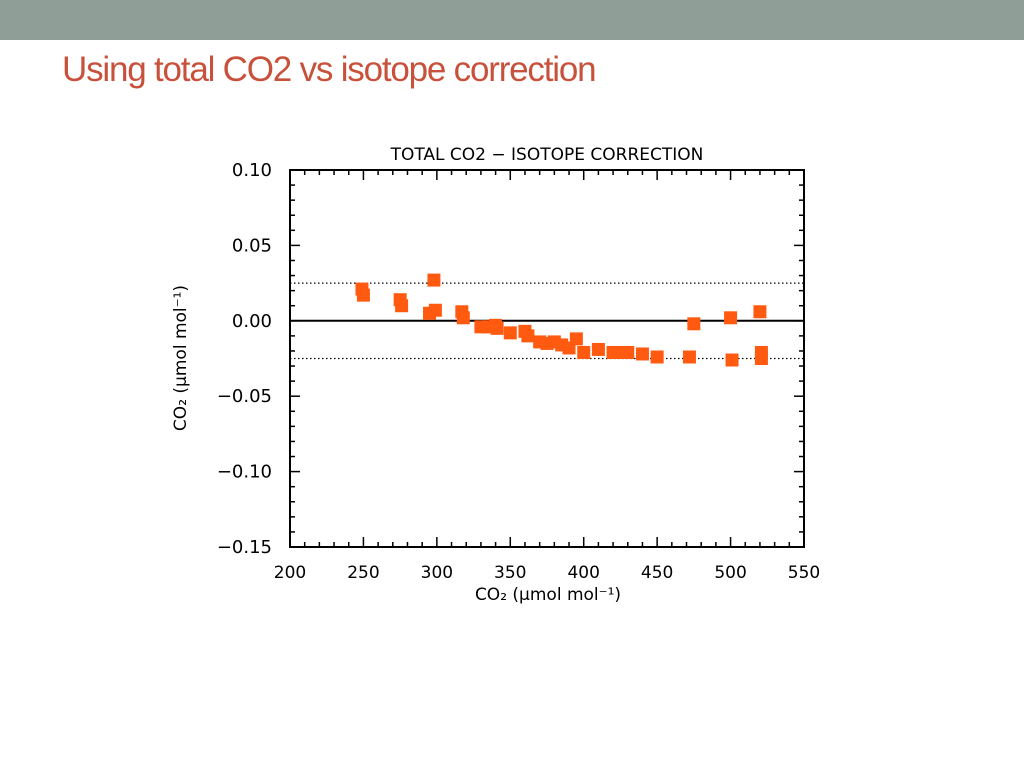 This screenshot has width=1024, height=768. I want to click on y-axis-label: CO₂ (μmol mol⁻¹), so click(181, 358).